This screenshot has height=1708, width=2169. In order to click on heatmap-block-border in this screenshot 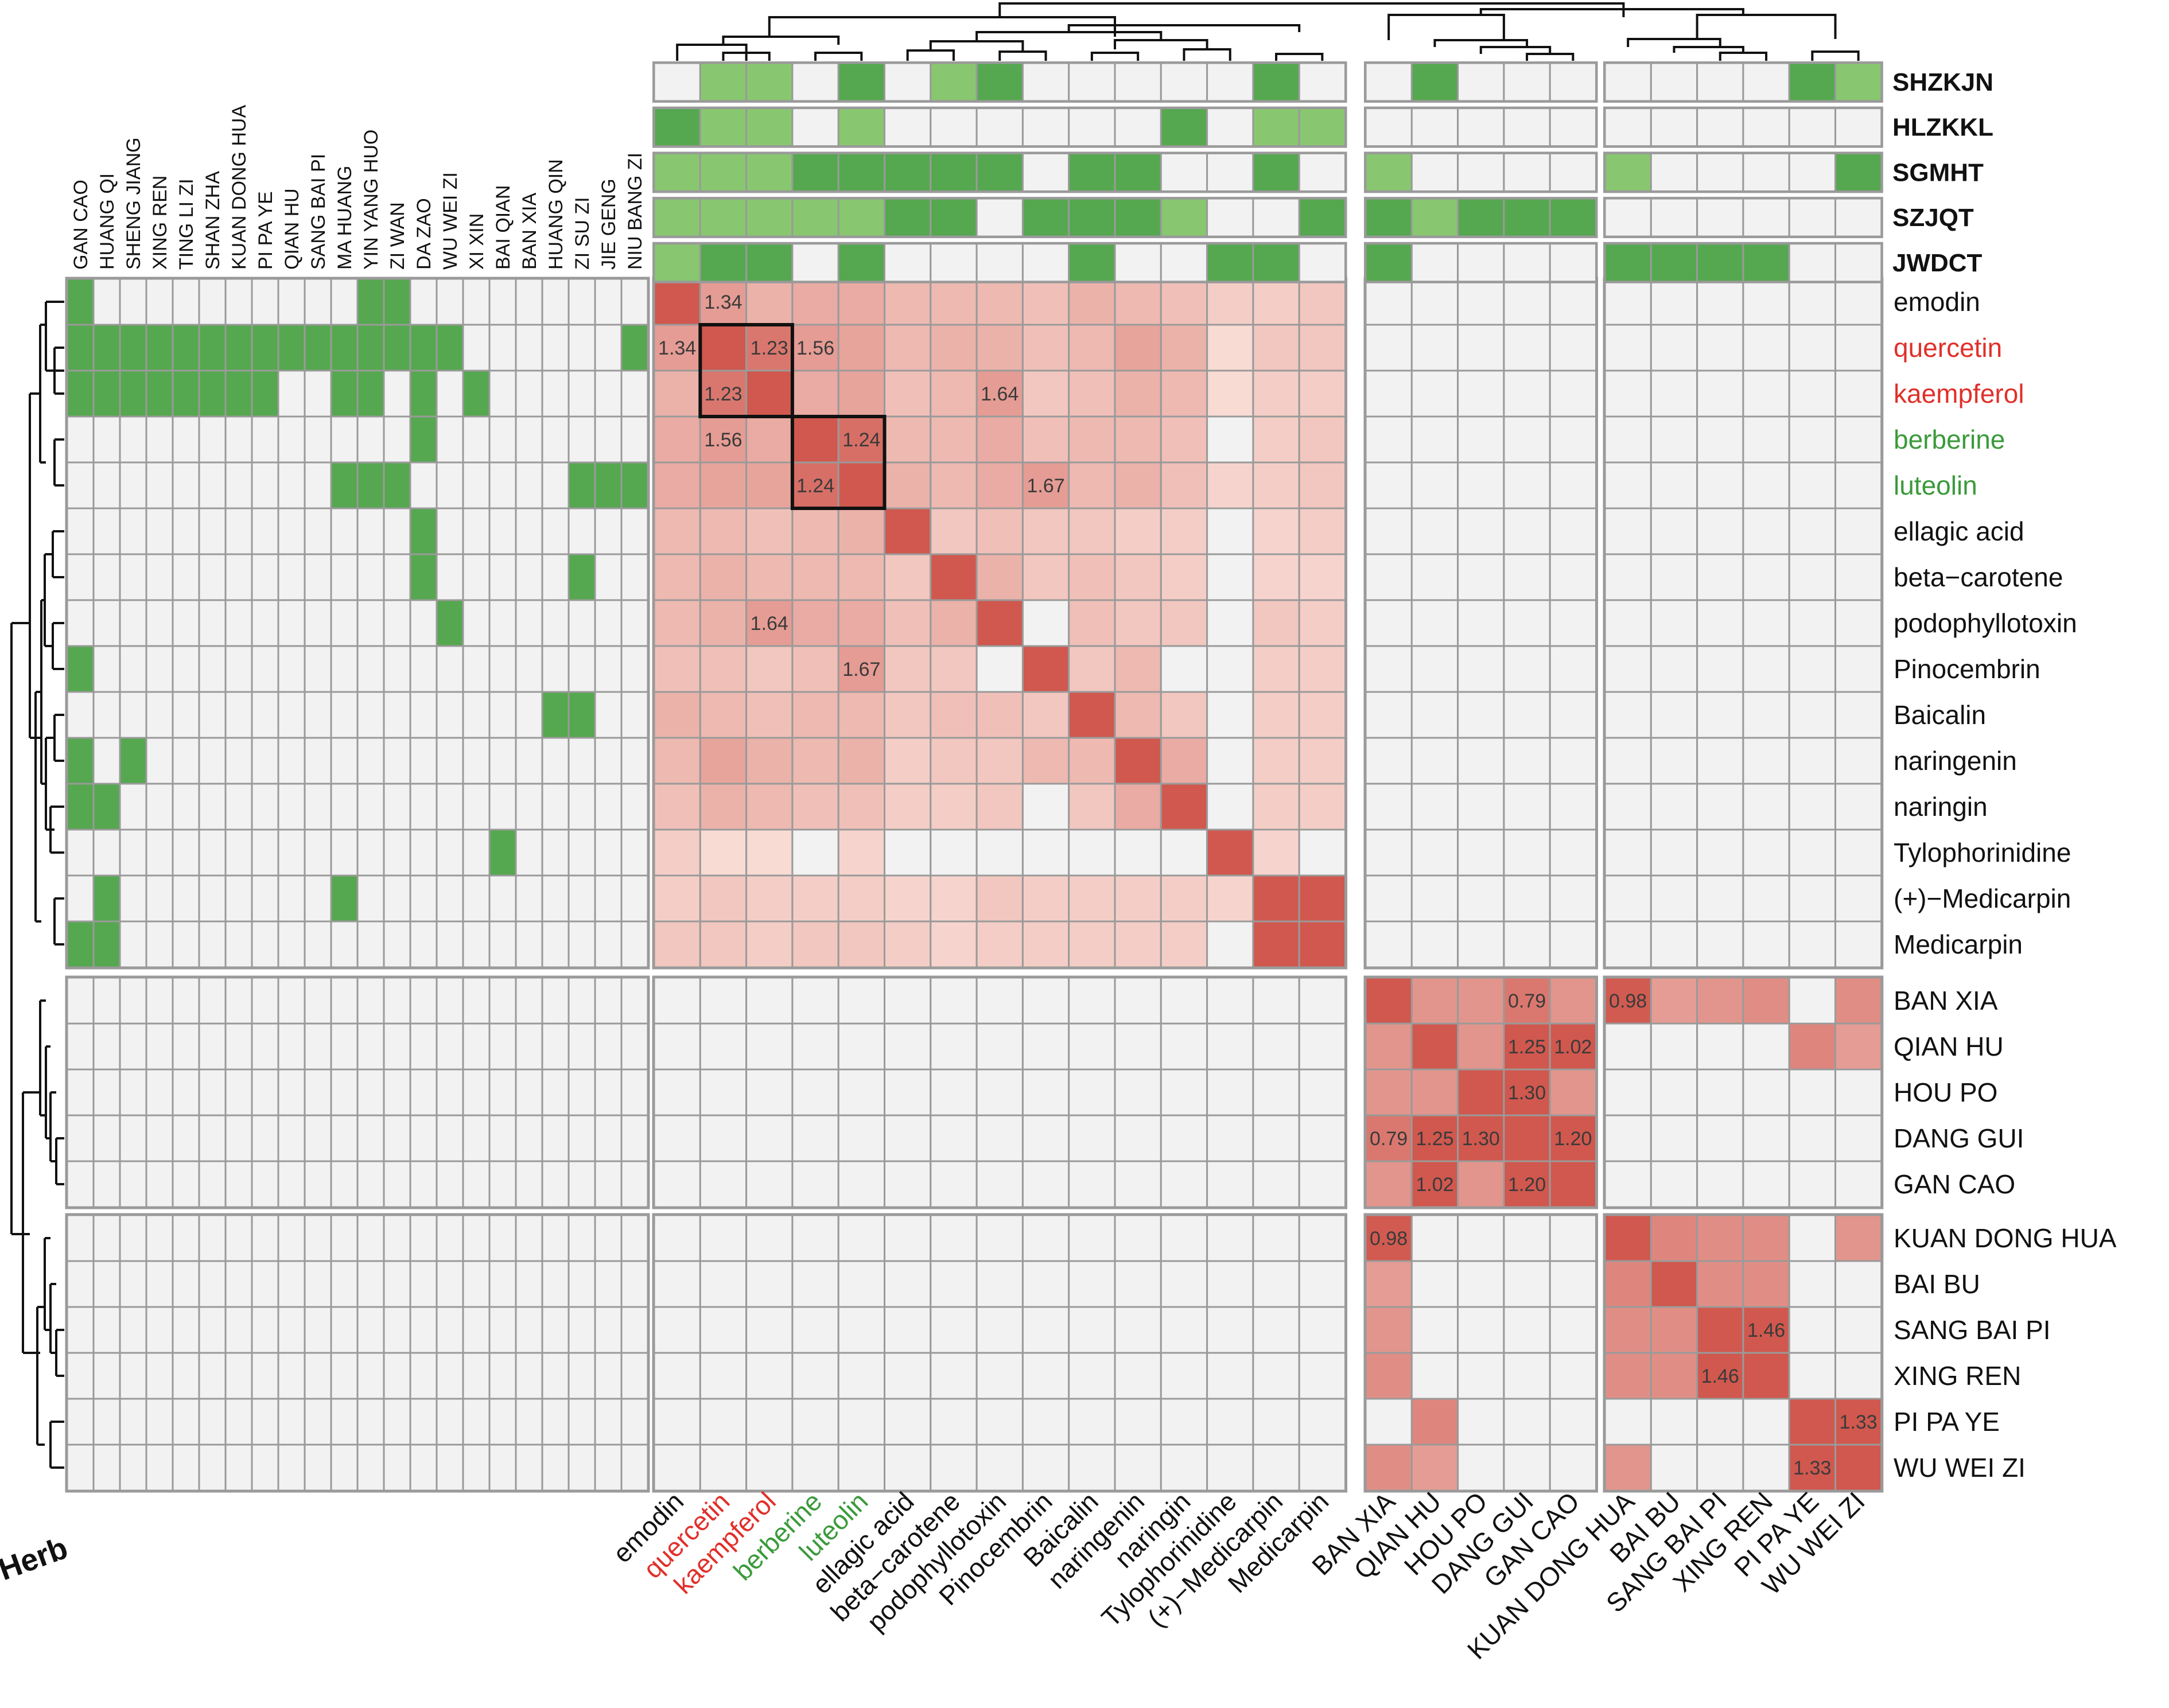, I will do `click(999, 1092)`.